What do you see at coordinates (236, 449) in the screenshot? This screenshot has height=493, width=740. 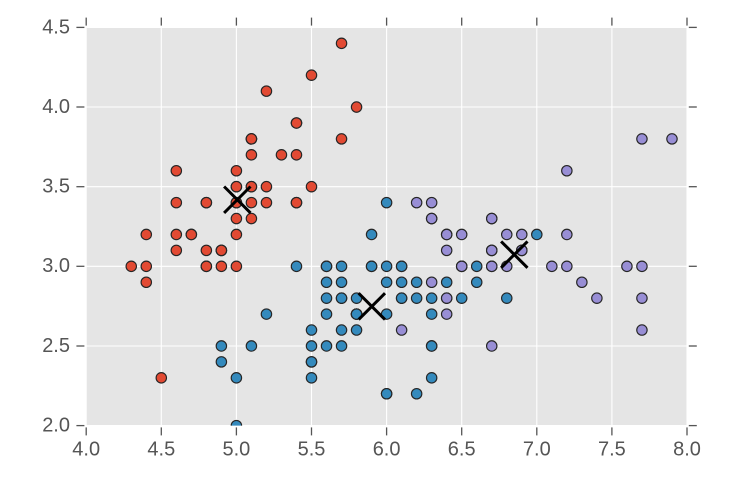 I see `svg-text: 5.0` at bounding box center [236, 449].